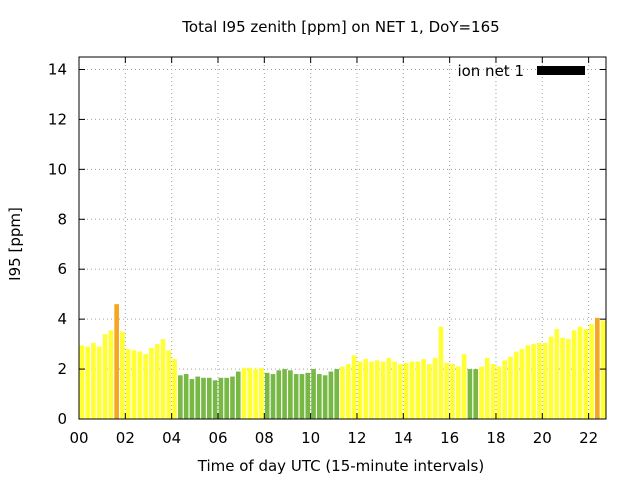  Describe the element at coordinates (542, 438) in the screenshot. I see `x-tick-label: 20` at that location.